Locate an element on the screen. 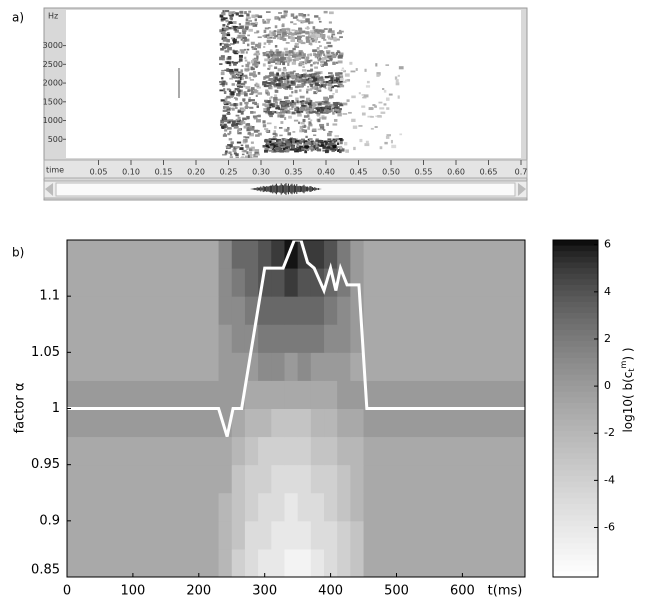 The image size is (648, 603). y-tick-label: 2500 is located at coordinates (53, 64).